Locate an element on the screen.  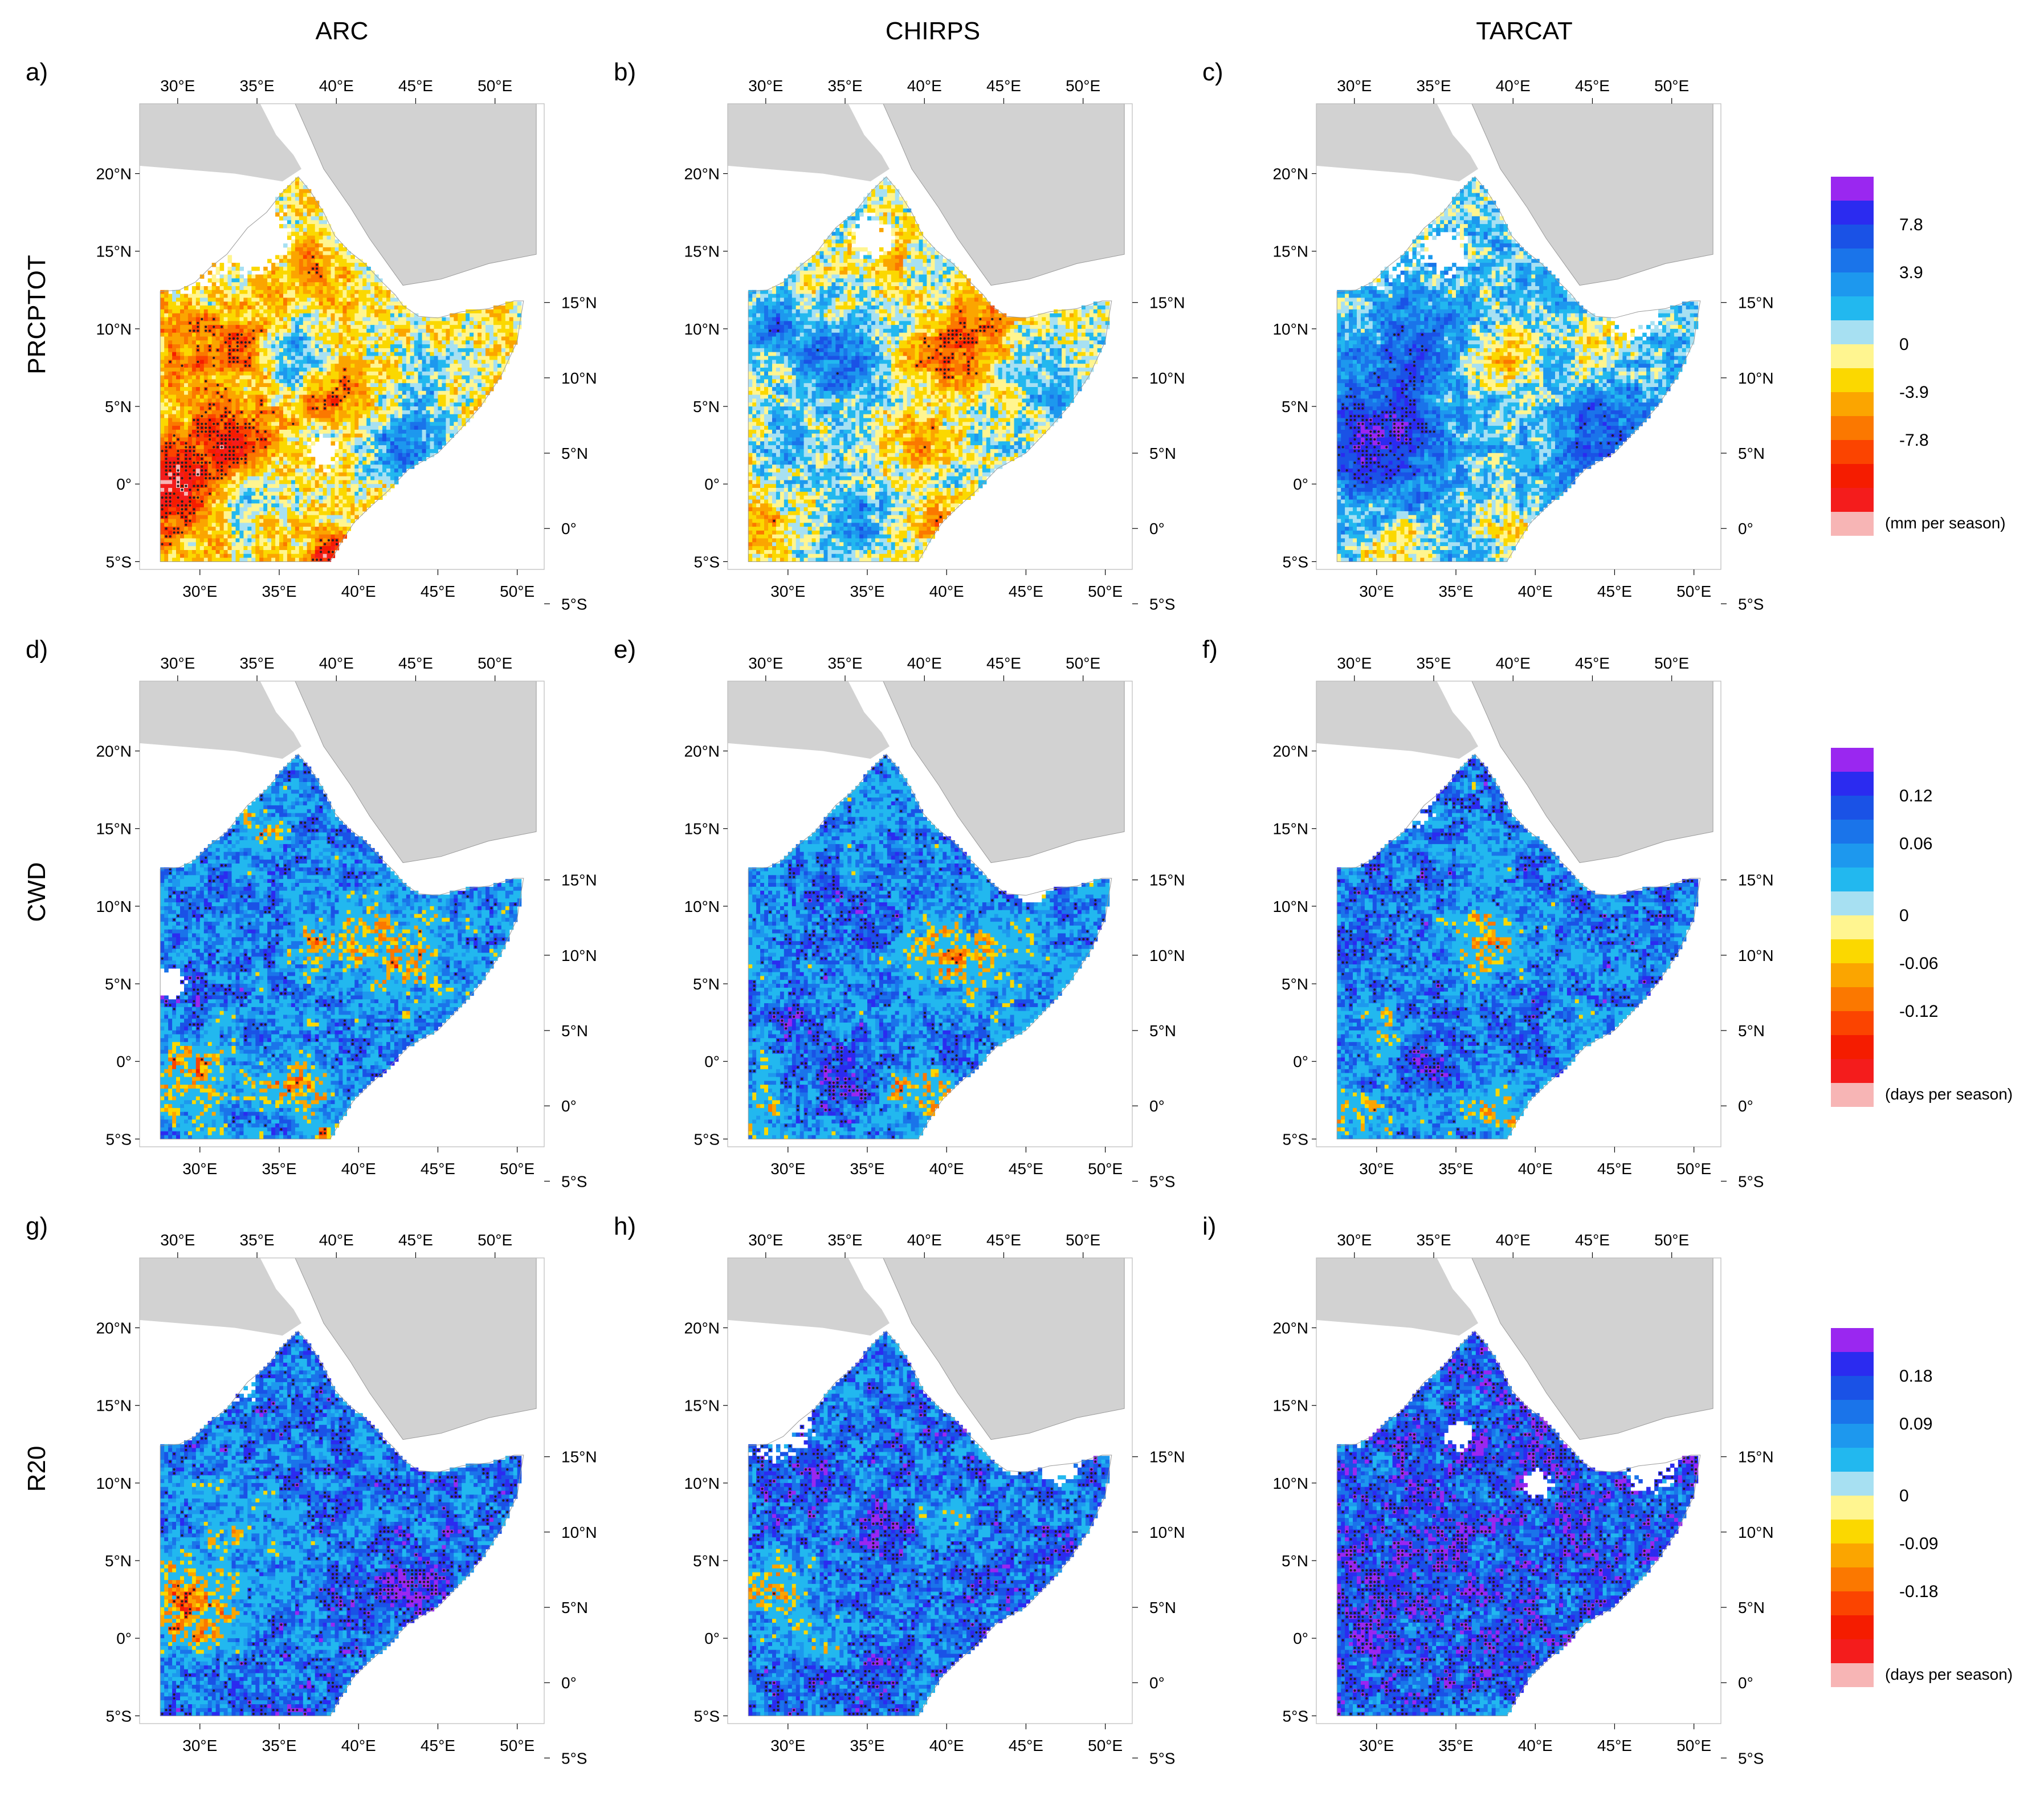
colorbar-unit: (mm per season) is located at coordinates (1945, 523).